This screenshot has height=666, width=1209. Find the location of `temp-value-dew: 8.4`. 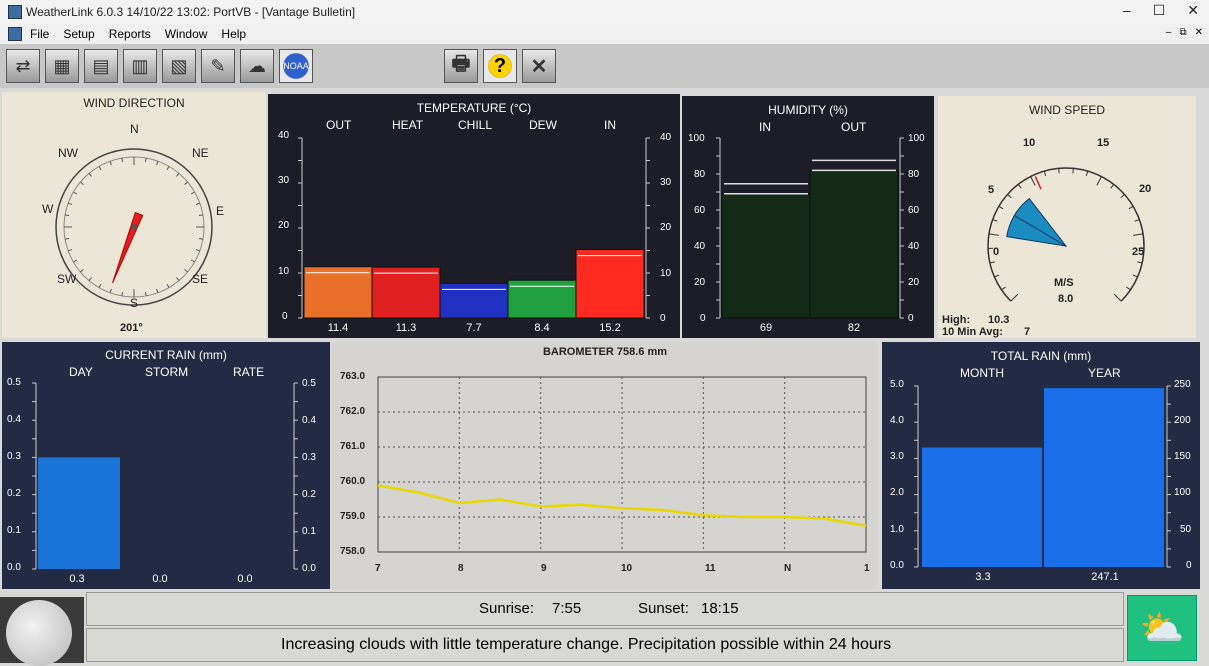

temp-value-dew: 8.4 is located at coordinates (542, 328).